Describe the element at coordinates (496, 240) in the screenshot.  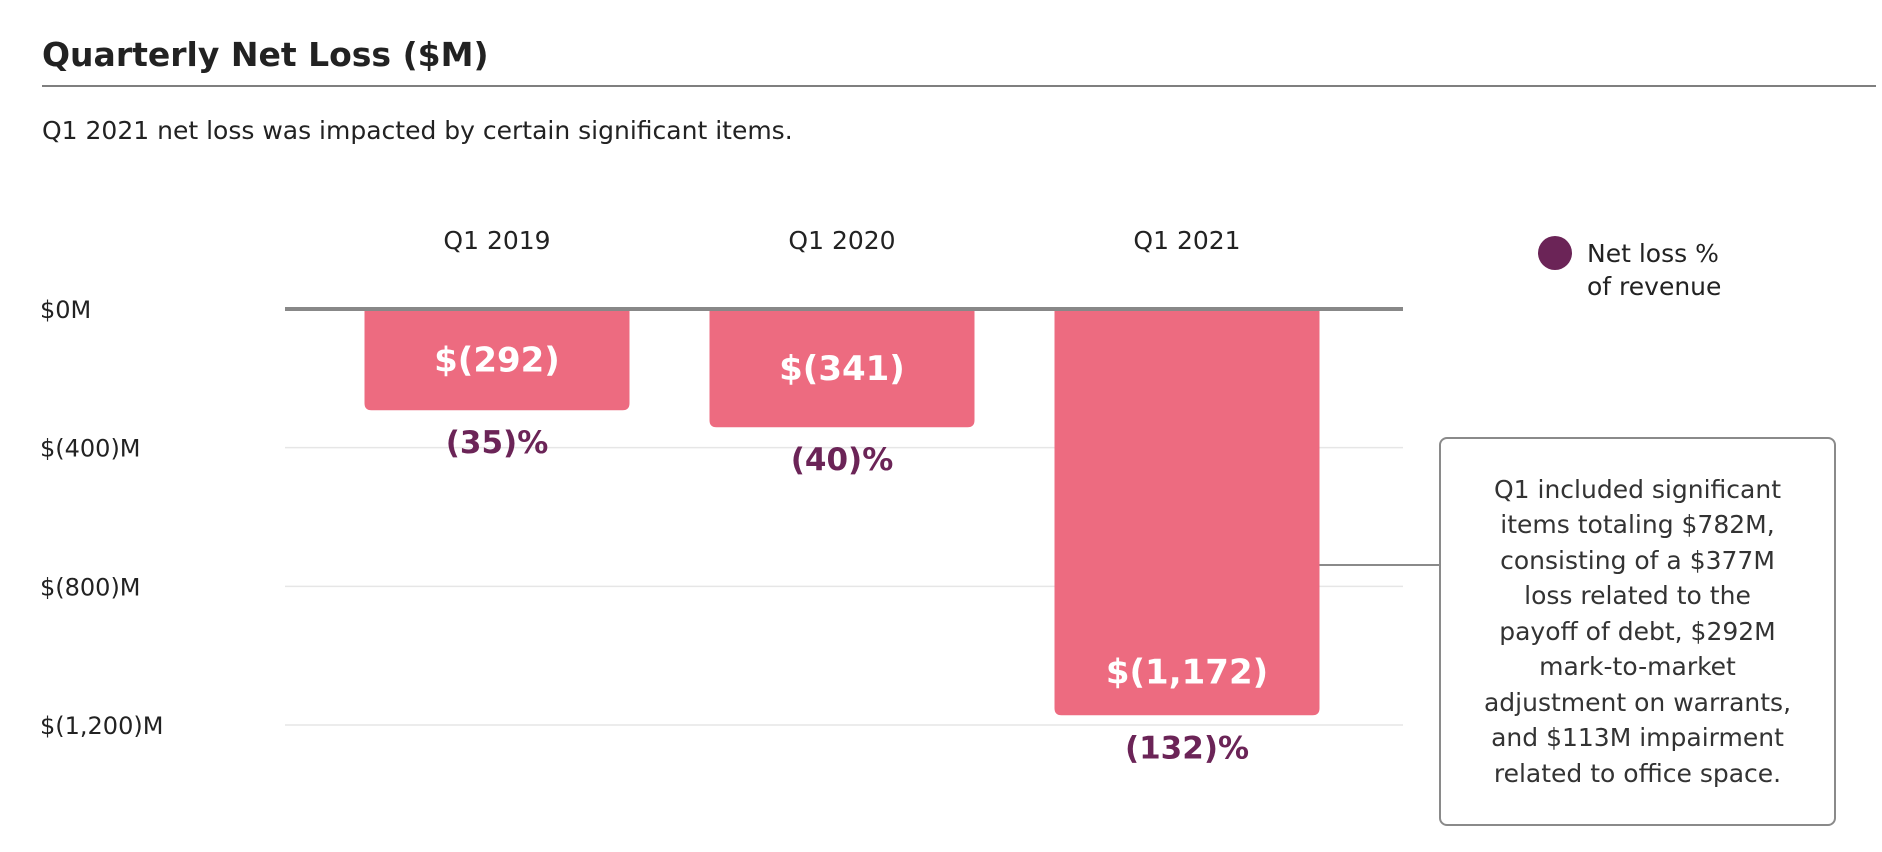
I see `category-label: Q1 2019` at that location.